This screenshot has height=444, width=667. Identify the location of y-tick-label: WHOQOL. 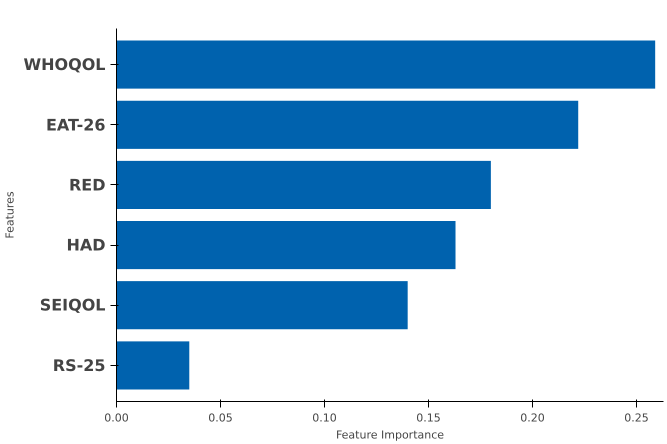
(64, 64).